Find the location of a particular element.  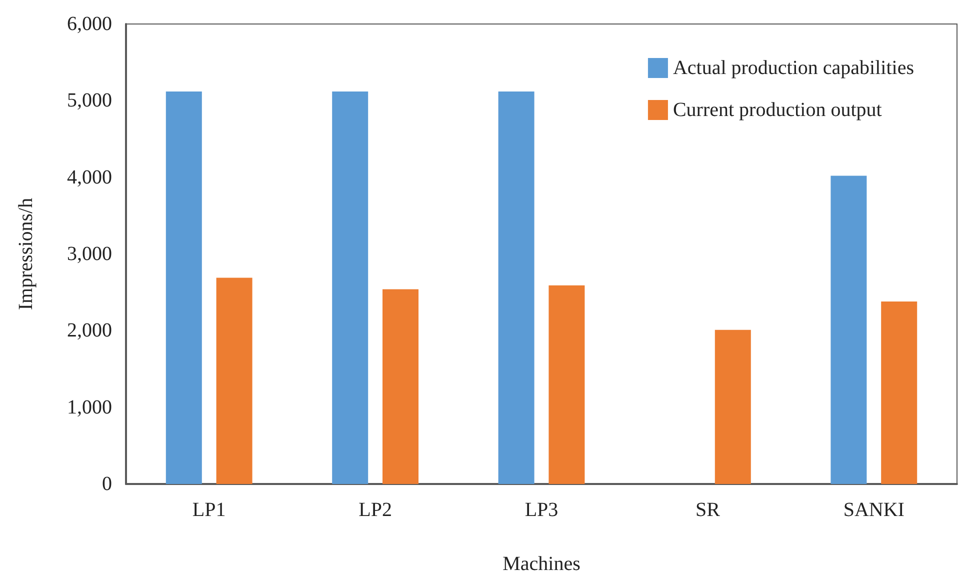

y-tick-label: 2,000 is located at coordinates (89, 331).